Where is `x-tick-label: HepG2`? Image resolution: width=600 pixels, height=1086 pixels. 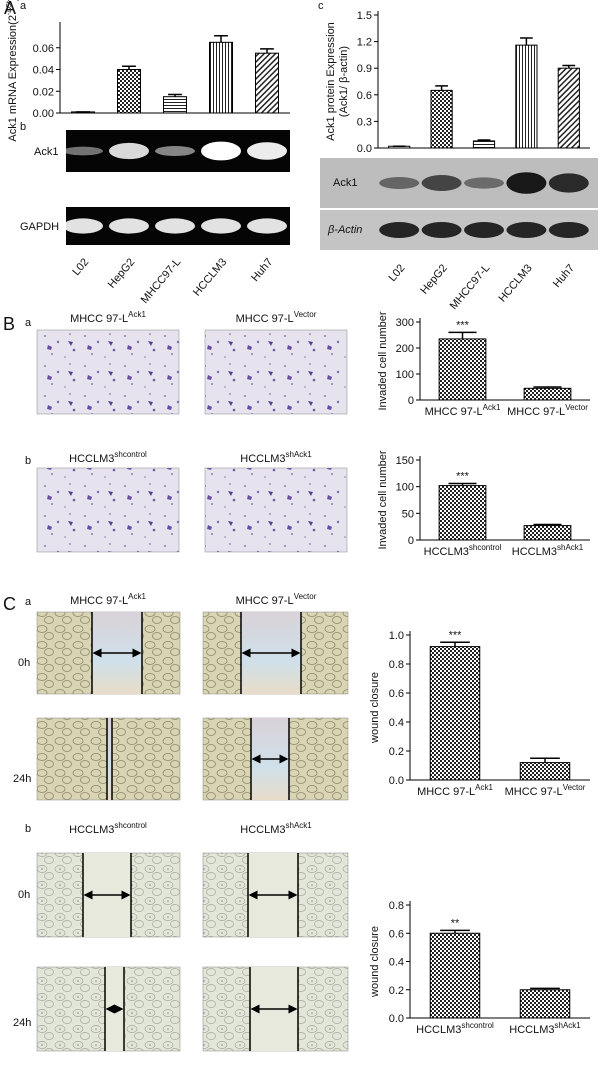
x-tick-label: HepG2 is located at coordinates (434, 279).